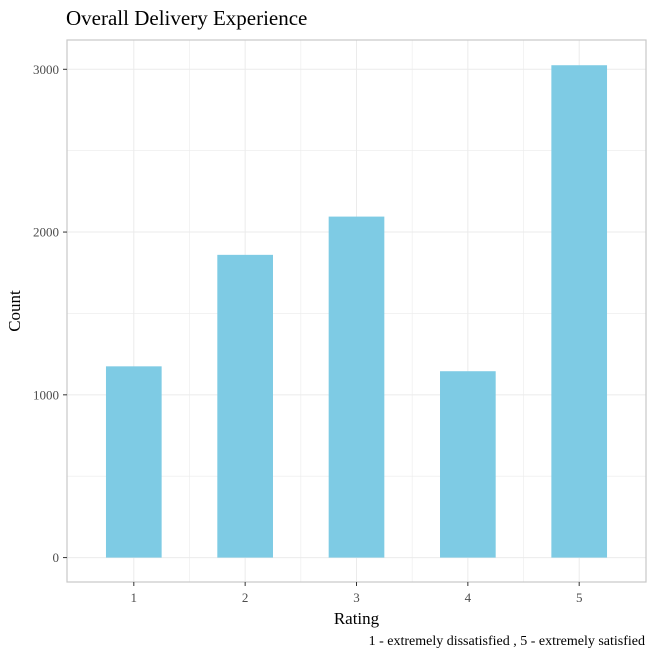 The width and height of the screenshot is (658, 660). What do you see at coordinates (50, 313) in the screenshot?
I see `y-axis-ticks: 0 1000 2000 3000` at bounding box center [50, 313].